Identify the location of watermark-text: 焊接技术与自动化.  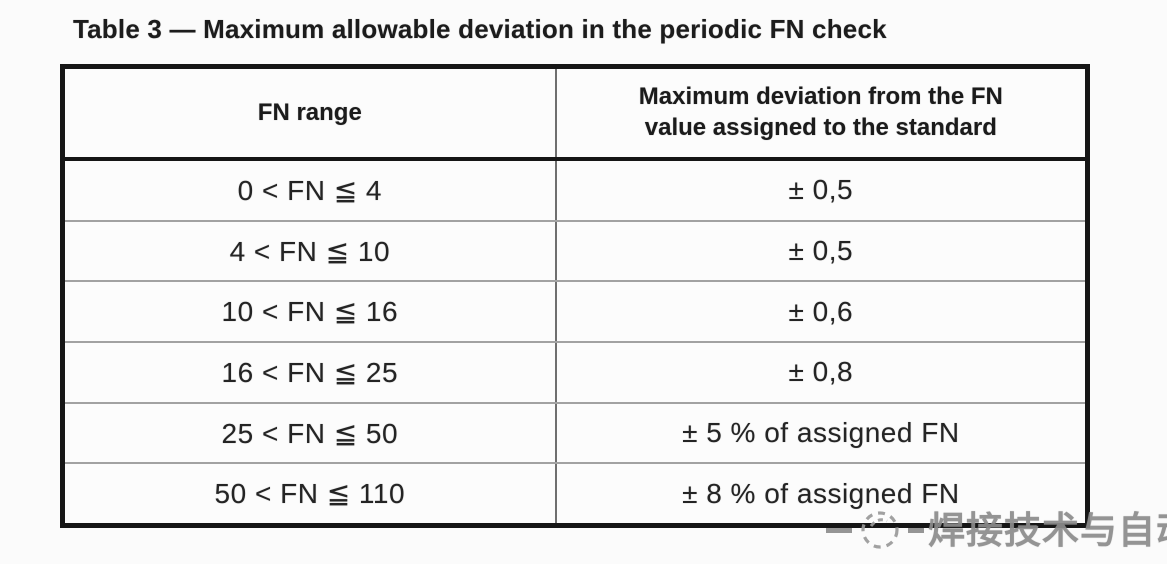
(1047, 530).